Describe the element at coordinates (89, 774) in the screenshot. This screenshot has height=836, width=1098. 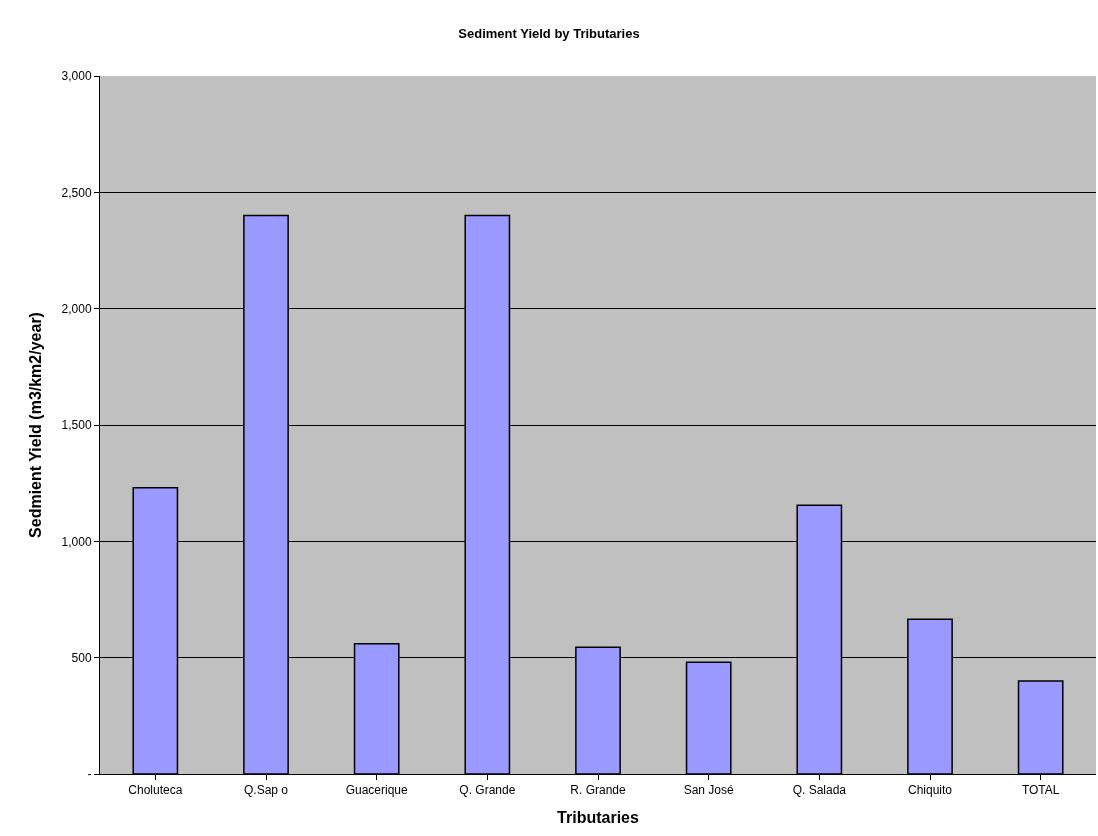
I see `y-tick-label: -` at that location.